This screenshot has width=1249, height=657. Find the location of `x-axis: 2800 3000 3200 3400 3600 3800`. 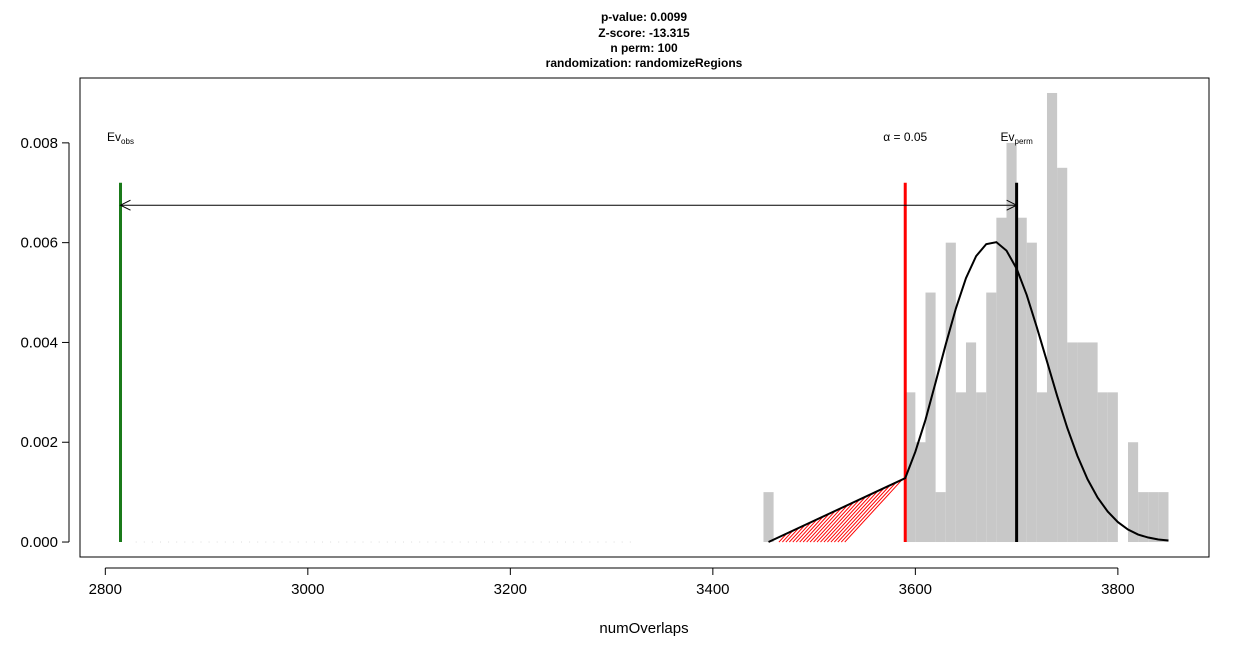

x-axis: 2800 3000 3200 3400 3600 3800 is located at coordinates (612, 582).